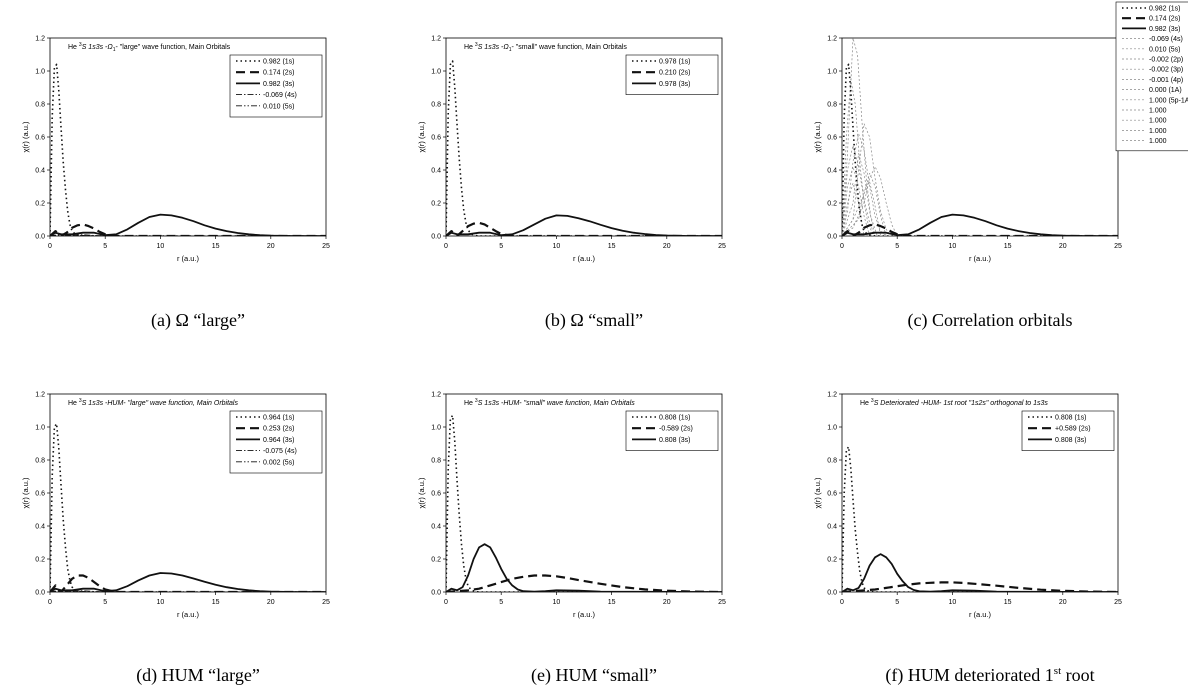 The image size is (1188, 697). Describe the element at coordinates (1168, 100) in the screenshot. I see `legend-label: 1.000 (5p-1A)` at that location.